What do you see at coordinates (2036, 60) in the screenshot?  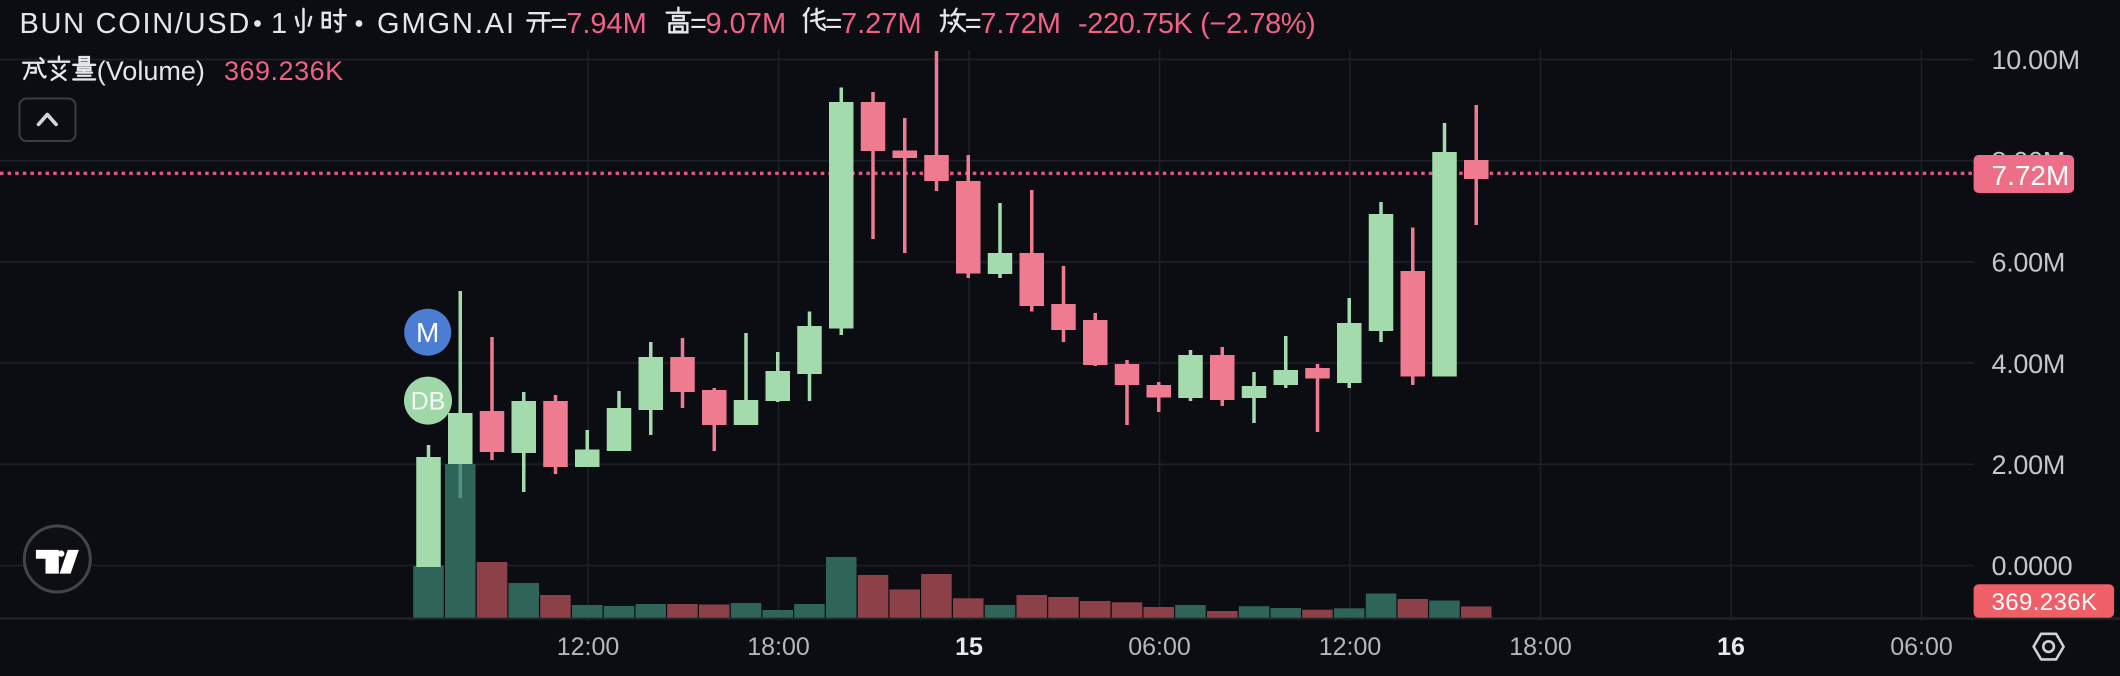 I see `svg-text: 10.00M` at bounding box center [2036, 60].